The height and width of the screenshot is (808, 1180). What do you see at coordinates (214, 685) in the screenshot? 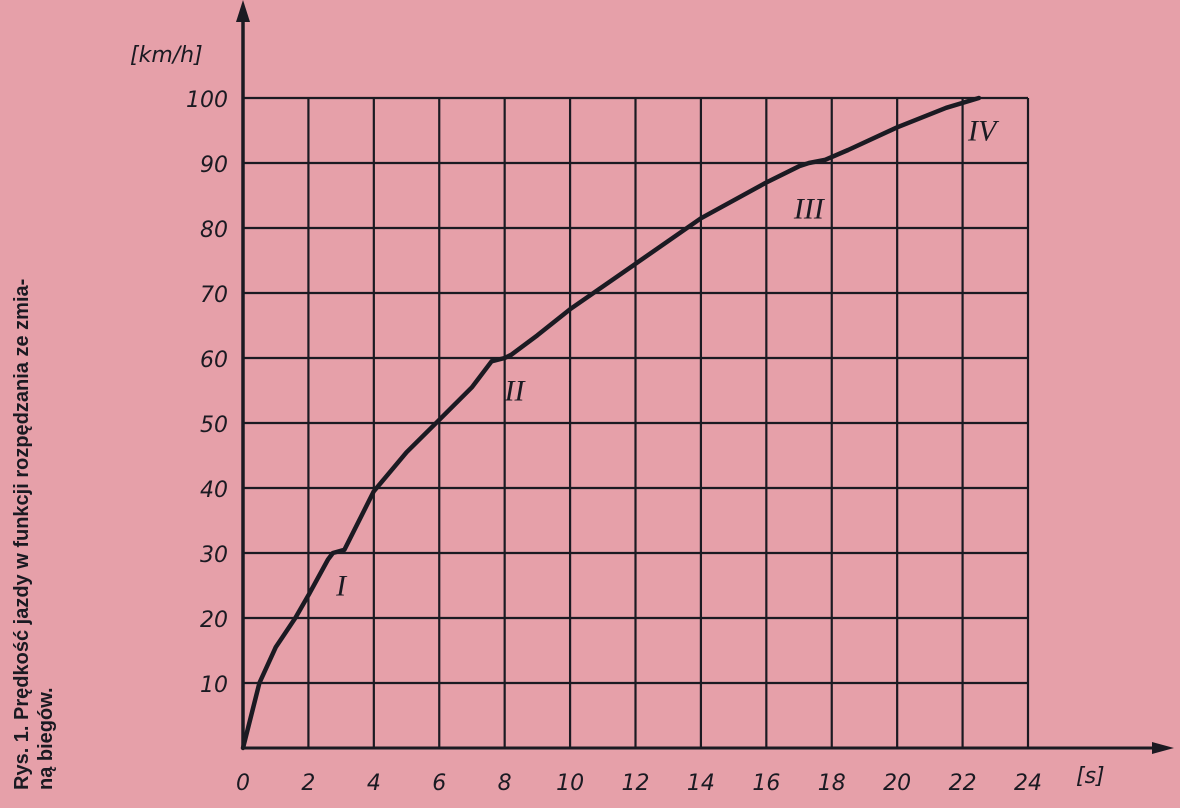
I see `y-tick-label: 10` at bounding box center [214, 685].